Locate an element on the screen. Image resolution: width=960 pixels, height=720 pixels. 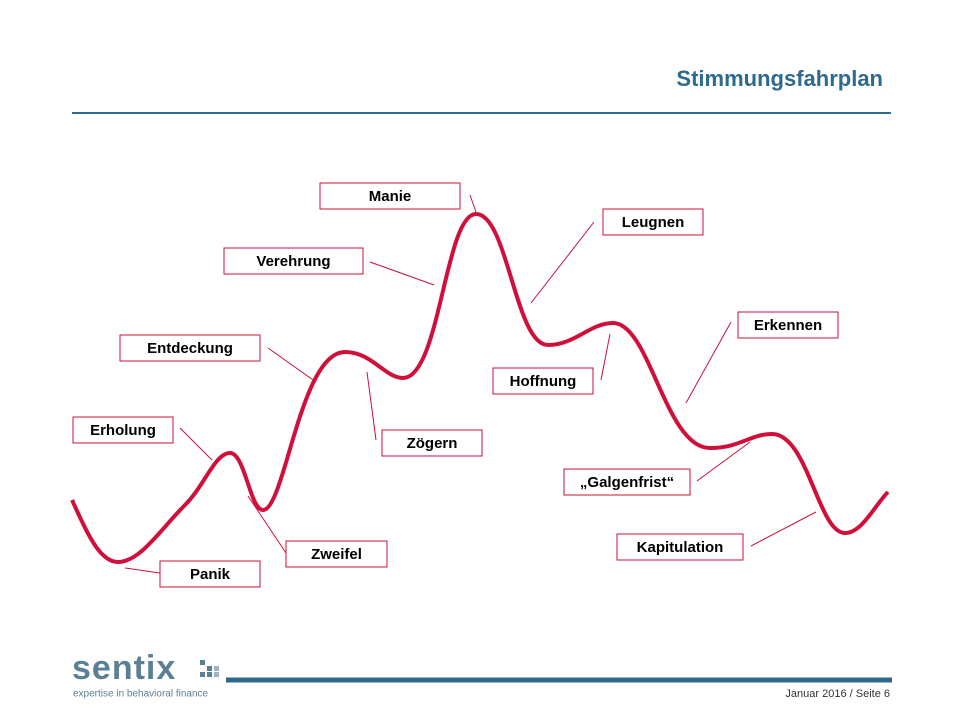
phase-label: Erholung is located at coordinates (123, 430).